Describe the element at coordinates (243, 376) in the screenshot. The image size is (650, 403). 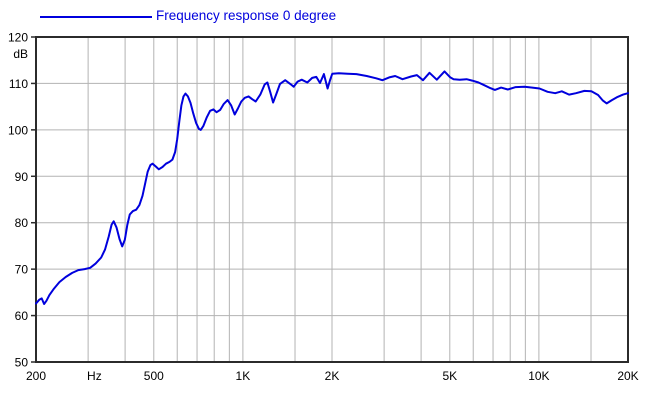
I see `x-tick-label: 1K` at that location.